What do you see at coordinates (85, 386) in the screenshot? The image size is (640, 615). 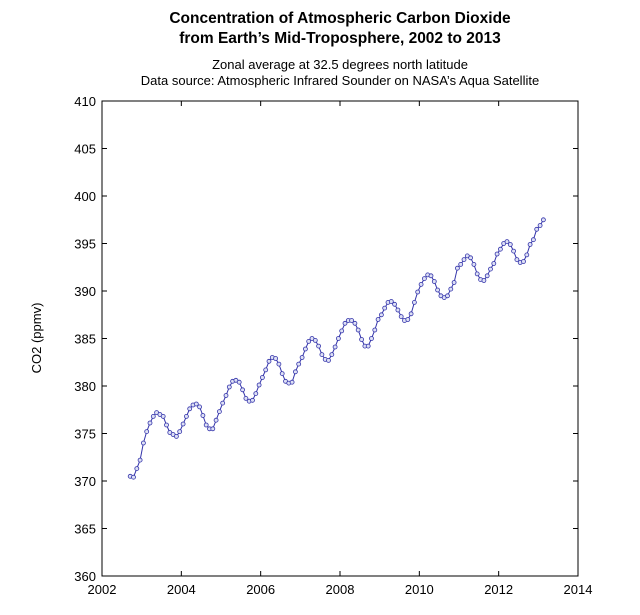 I see `y-tick-label: 380` at bounding box center [85, 386].